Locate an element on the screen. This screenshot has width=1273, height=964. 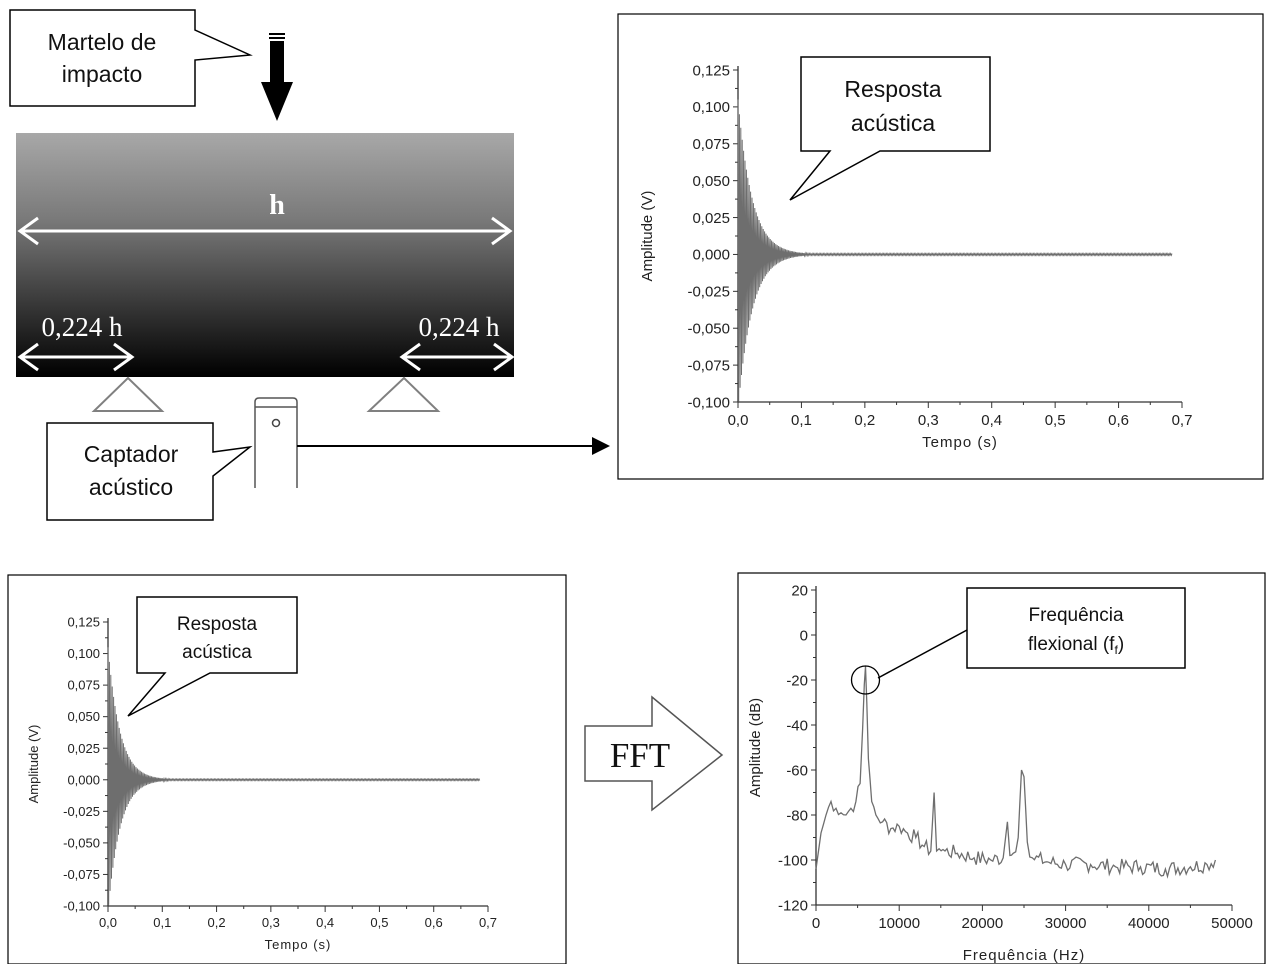
time-bottom-callout-line2: acústica is located at coordinates (217, 652).